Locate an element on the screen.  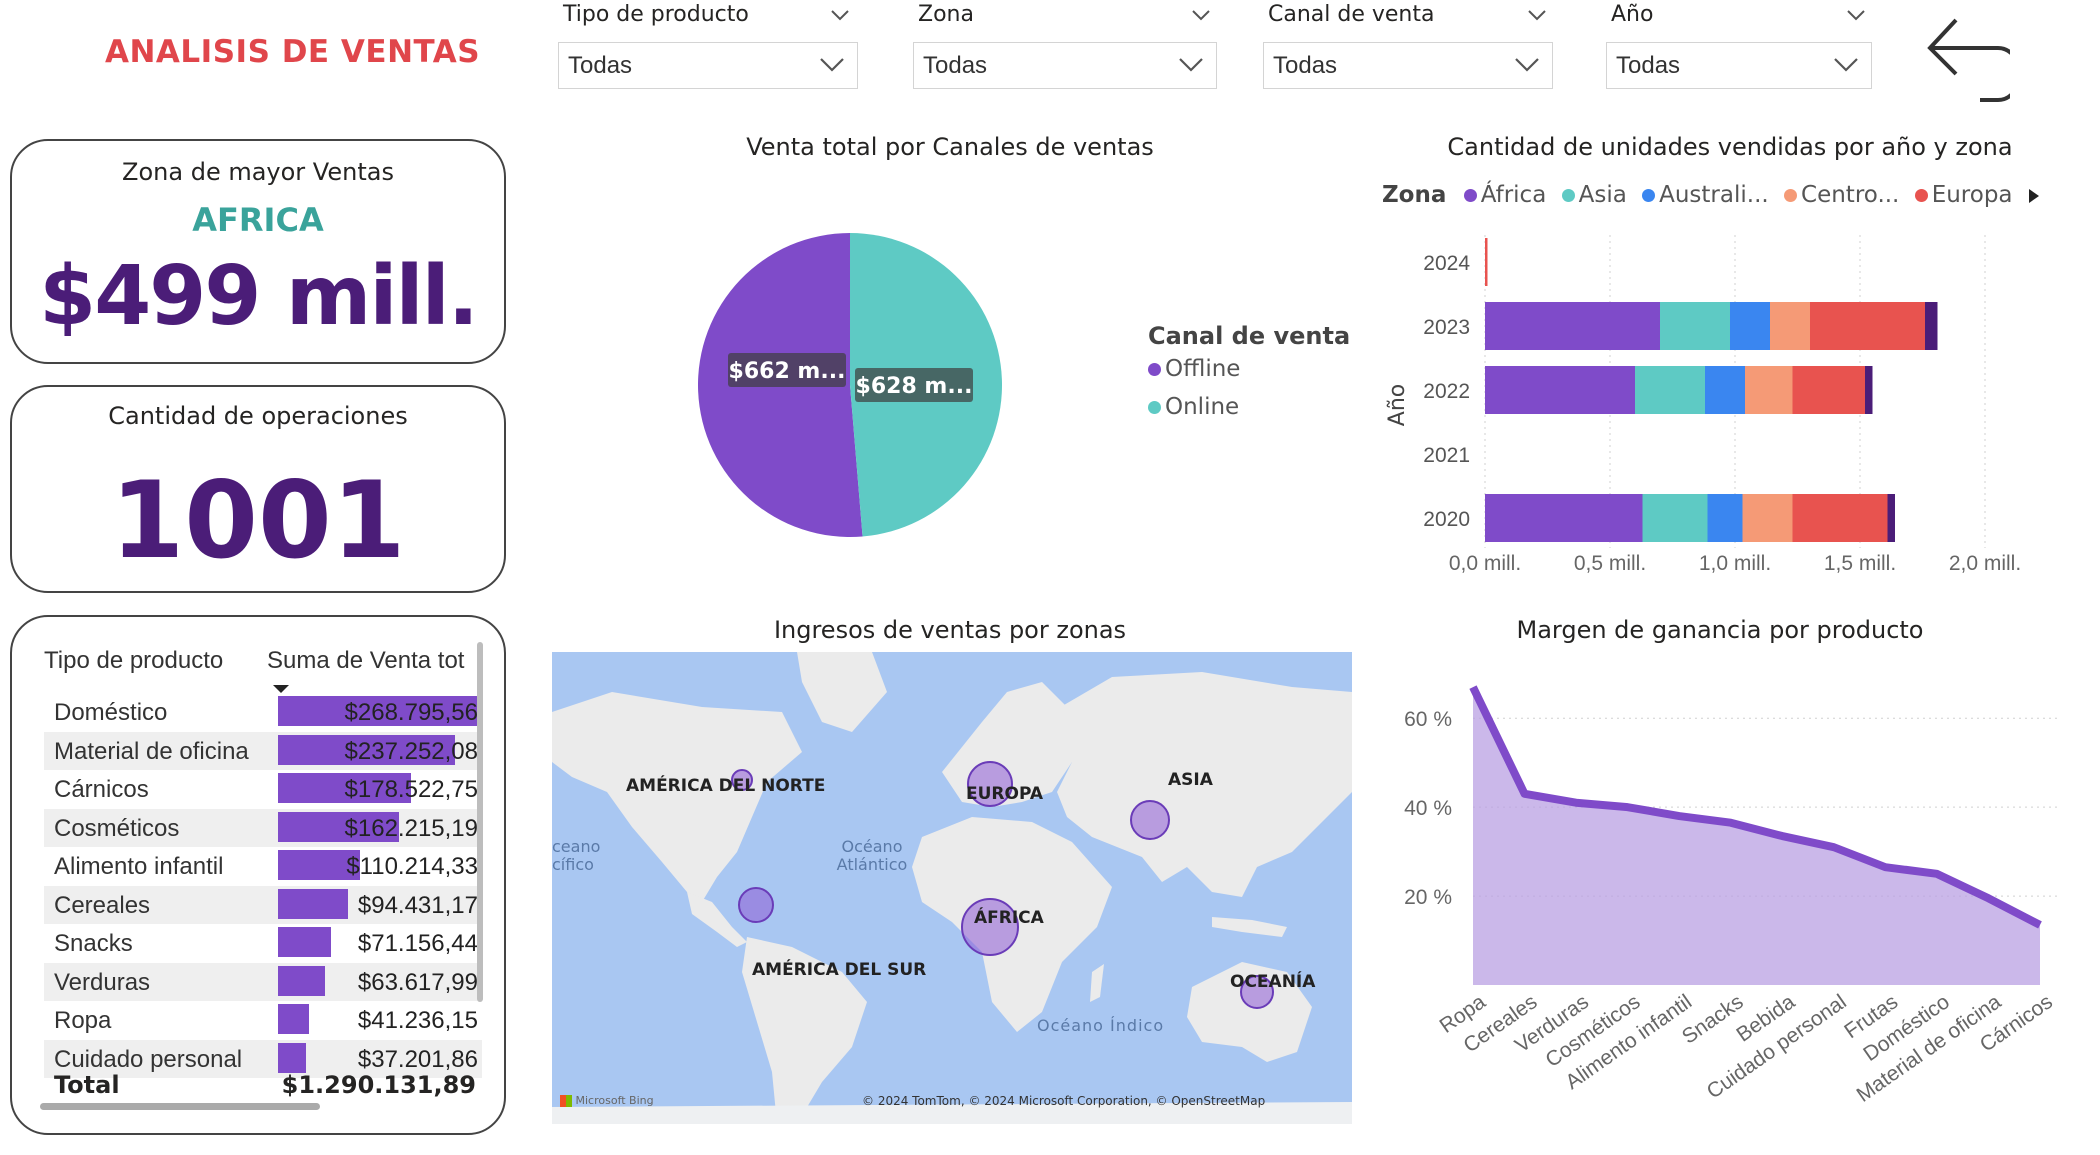
area-chart-title: Margen de ganancia por producto is located at coordinates (1720, 630).